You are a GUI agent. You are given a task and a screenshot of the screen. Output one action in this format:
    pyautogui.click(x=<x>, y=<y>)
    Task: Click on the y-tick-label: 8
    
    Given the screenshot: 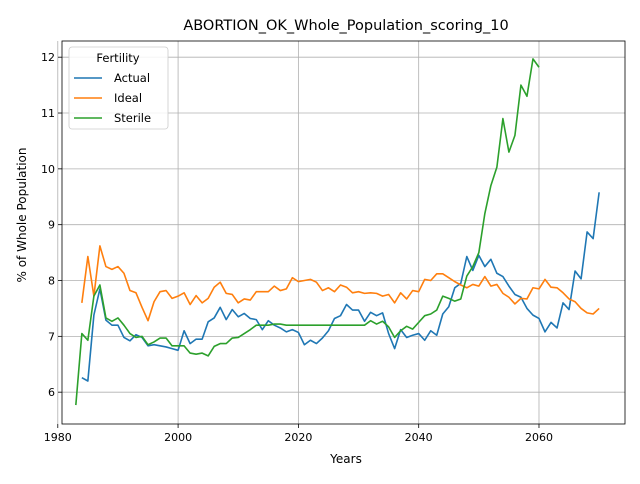 What is the action you would take?
    pyautogui.click(x=51, y=281)
    